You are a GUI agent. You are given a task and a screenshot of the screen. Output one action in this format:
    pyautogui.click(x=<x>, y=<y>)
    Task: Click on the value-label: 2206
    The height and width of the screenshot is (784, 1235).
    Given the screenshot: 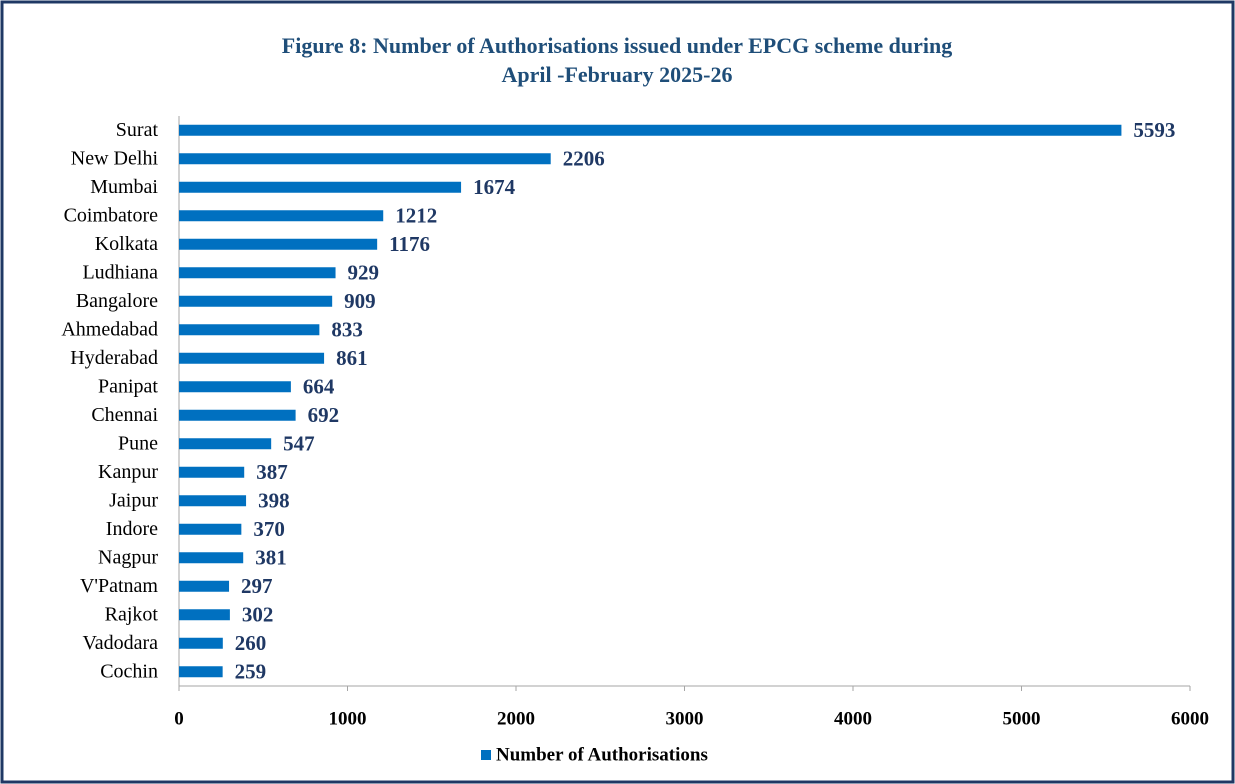 What is the action you would take?
    pyautogui.click(x=584, y=159)
    